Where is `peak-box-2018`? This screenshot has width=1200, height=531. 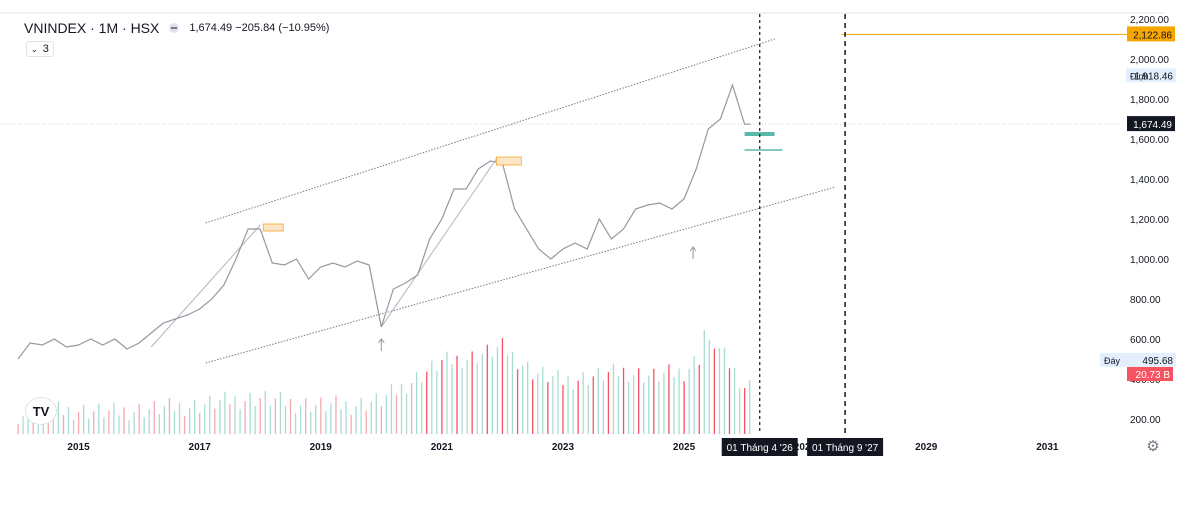
peak-box-2018 is located at coordinates (273, 227).